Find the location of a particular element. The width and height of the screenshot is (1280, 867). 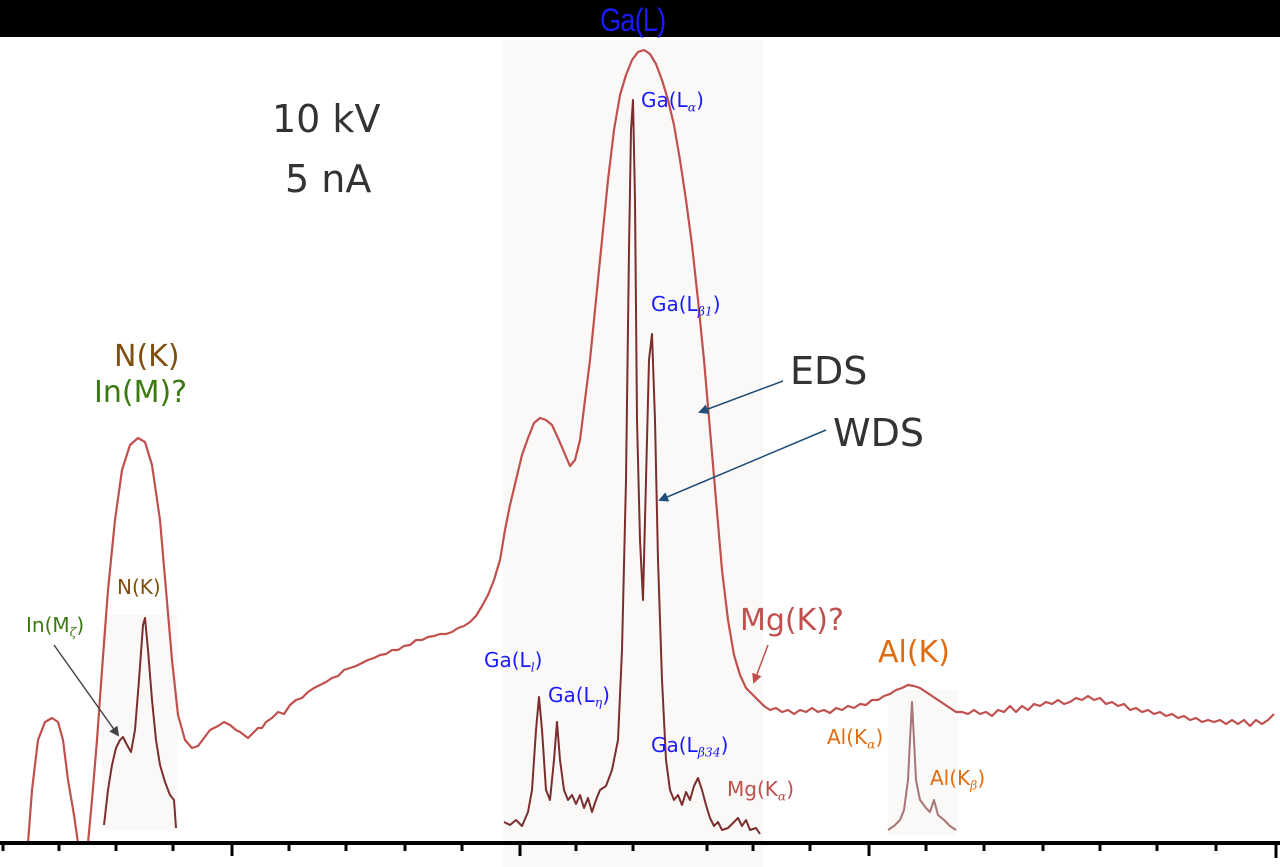

alk-eds-label: Al(K) is located at coordinates (914, 652).